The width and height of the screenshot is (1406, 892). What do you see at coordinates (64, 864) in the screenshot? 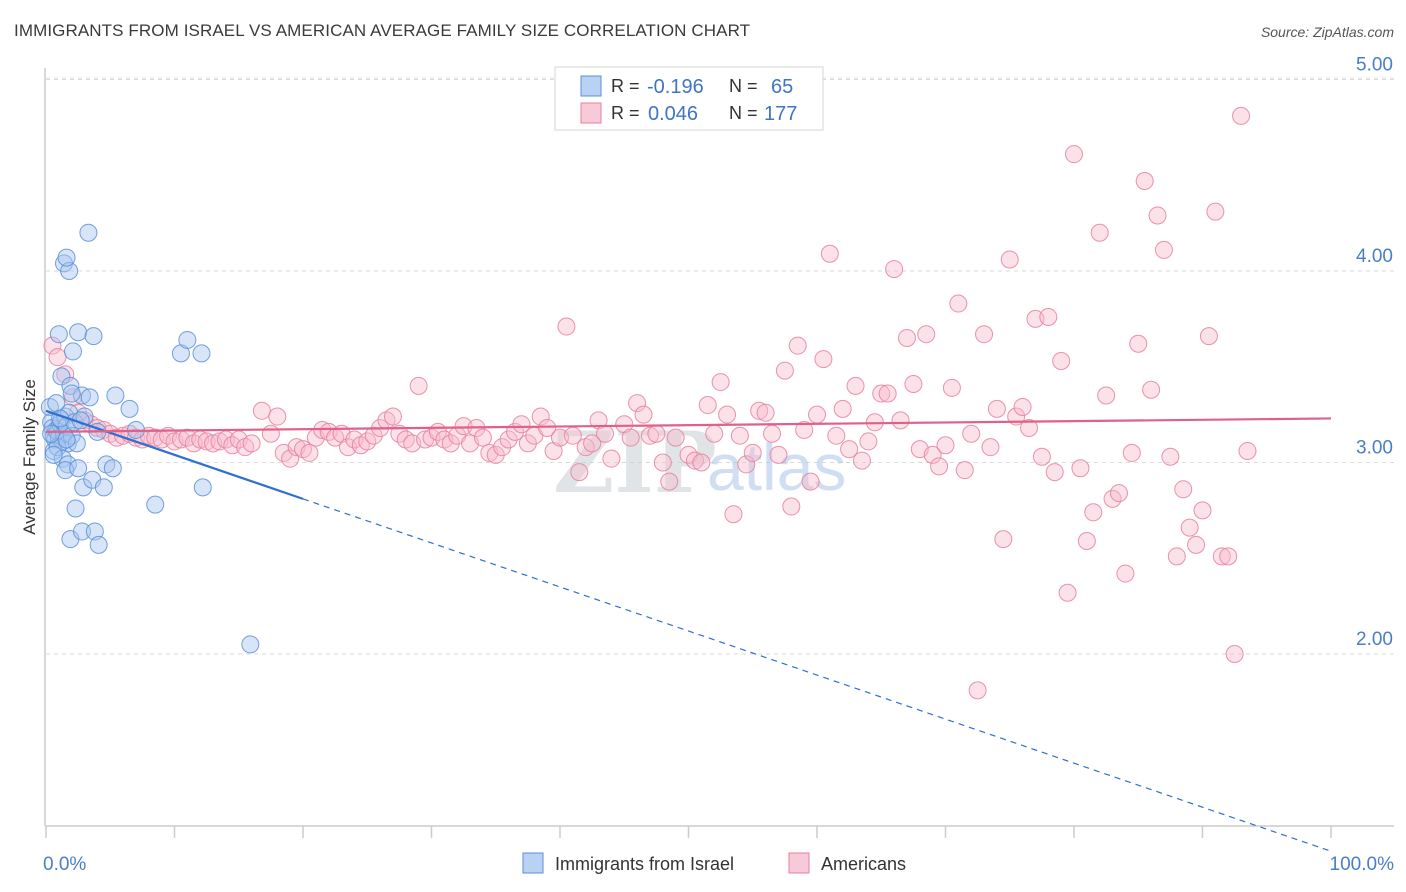
I see `x-tick-label-start: 0.0%` at bounding box center [64, 864].